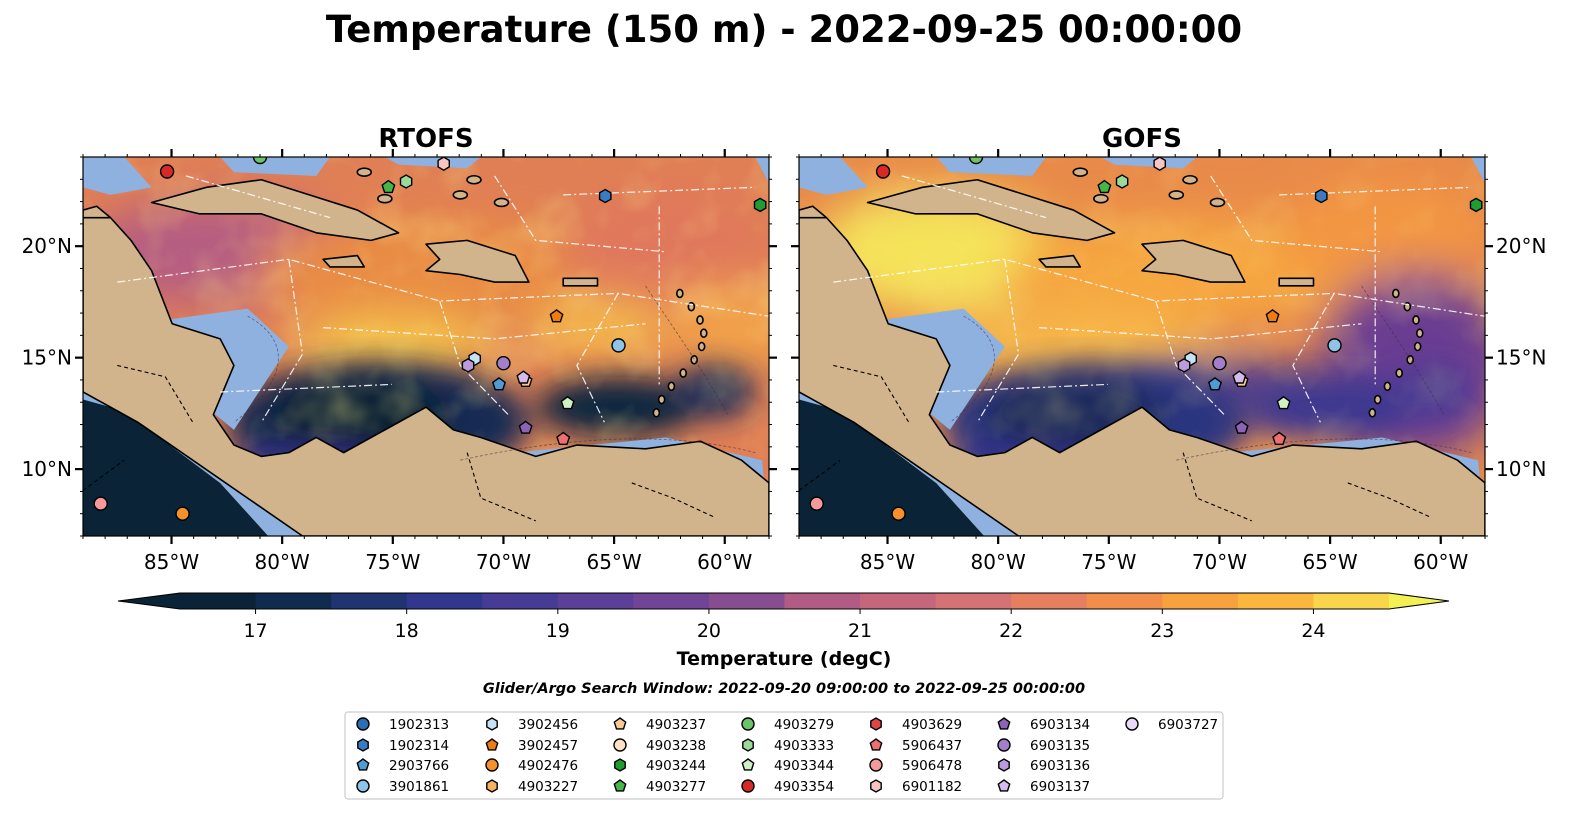  Describe the element at coordinates (255, 631) in the screenshot. I see `colorbar-tick-label: 17` at that location.